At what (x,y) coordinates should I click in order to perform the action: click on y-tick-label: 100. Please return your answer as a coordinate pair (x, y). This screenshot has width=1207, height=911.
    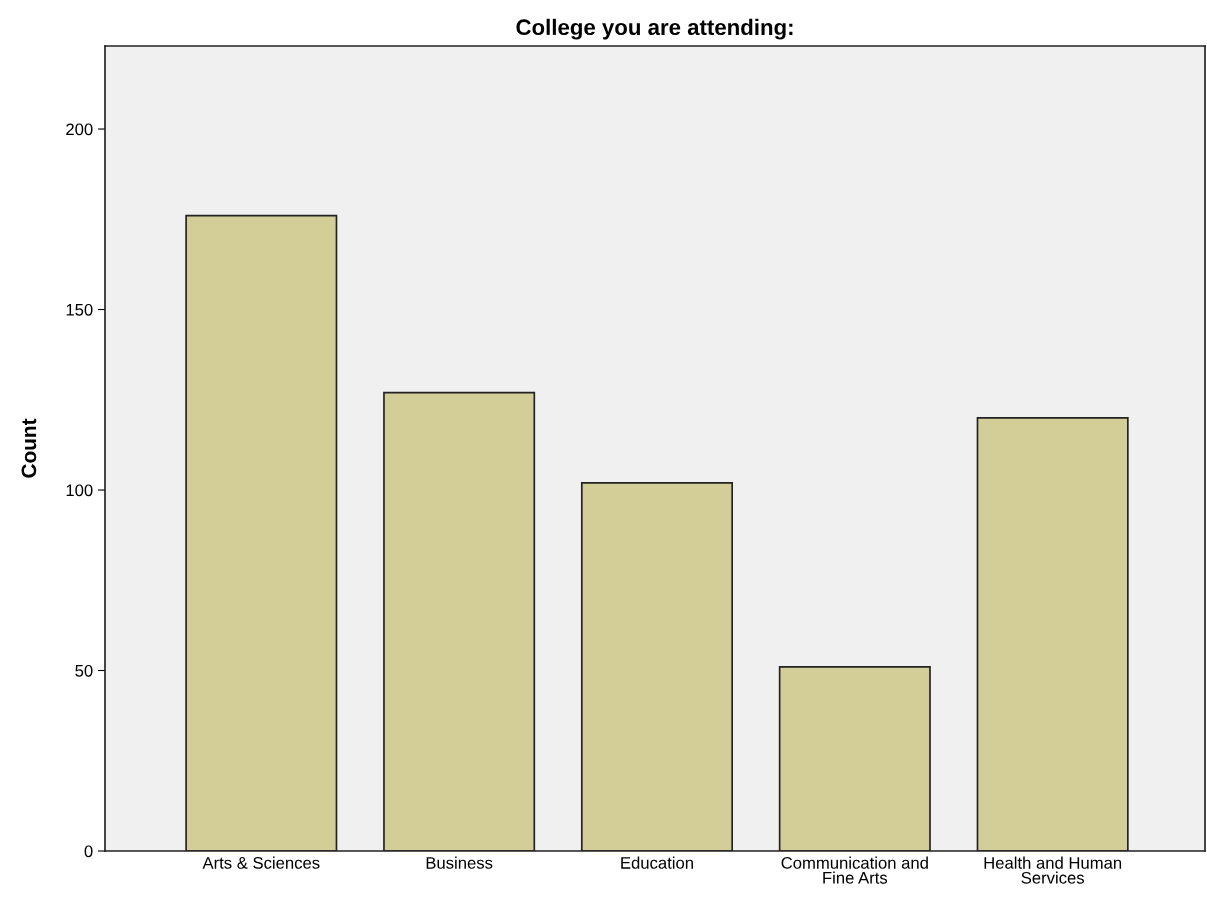
    Looking at the image, I should click on (79, 490).